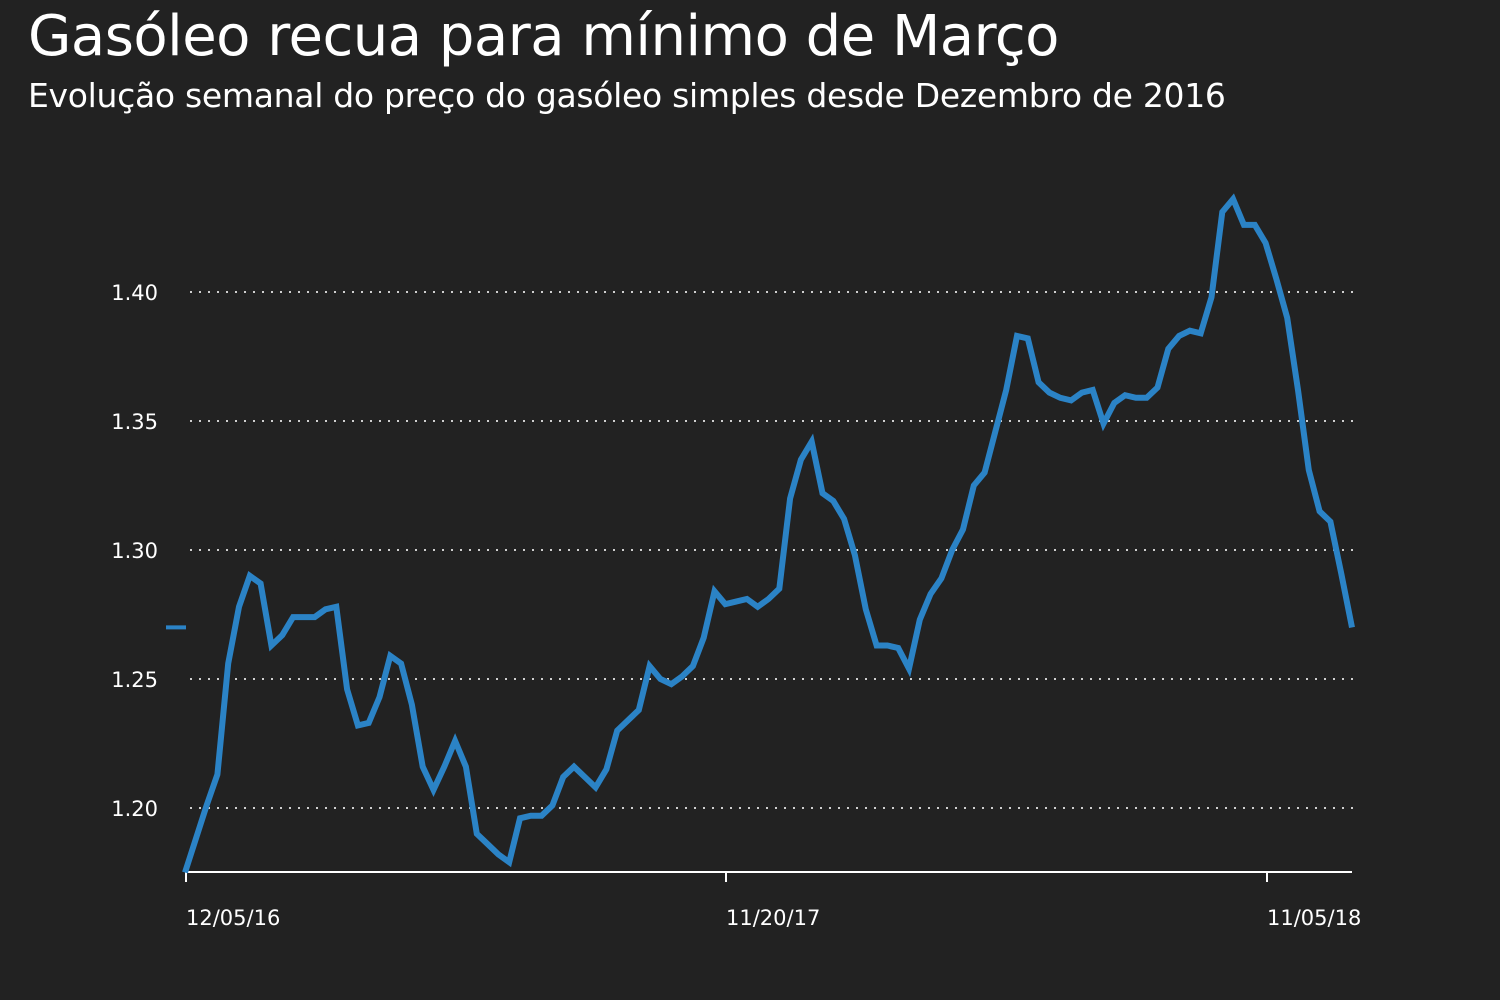  Describe the element at coordinates (134, 809) in the screenshot. I see `y-tick-label: 1.20` at that location.